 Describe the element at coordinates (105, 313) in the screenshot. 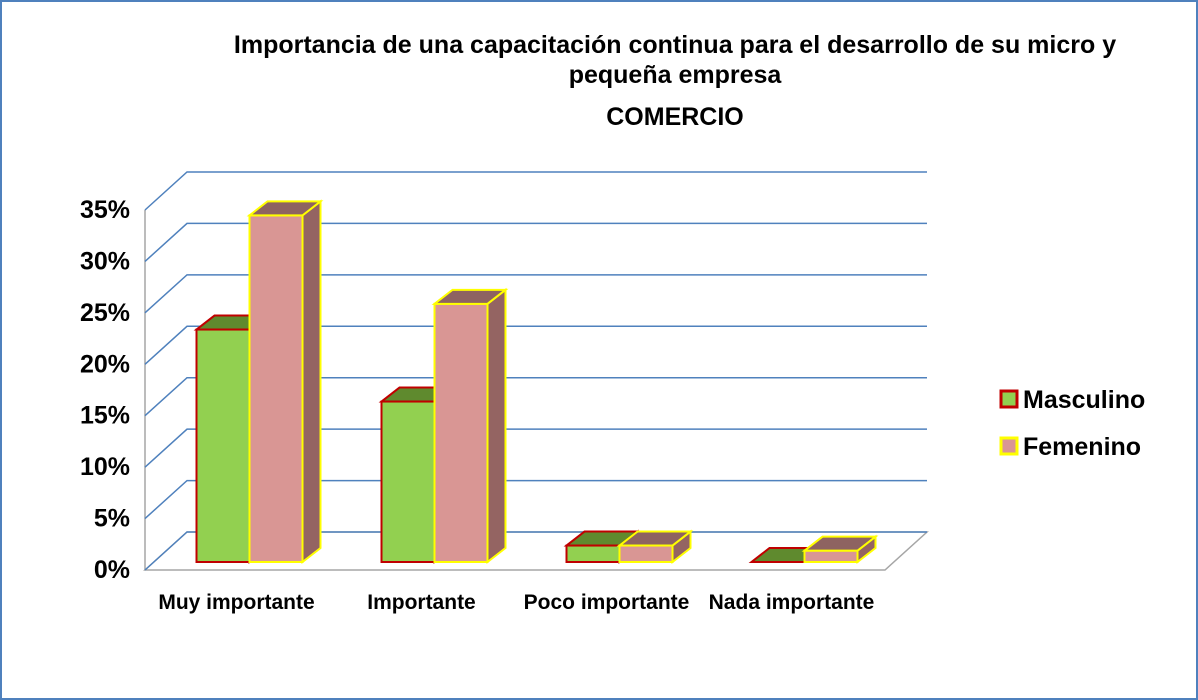

I see `y-tick-label: 25%` at that location.